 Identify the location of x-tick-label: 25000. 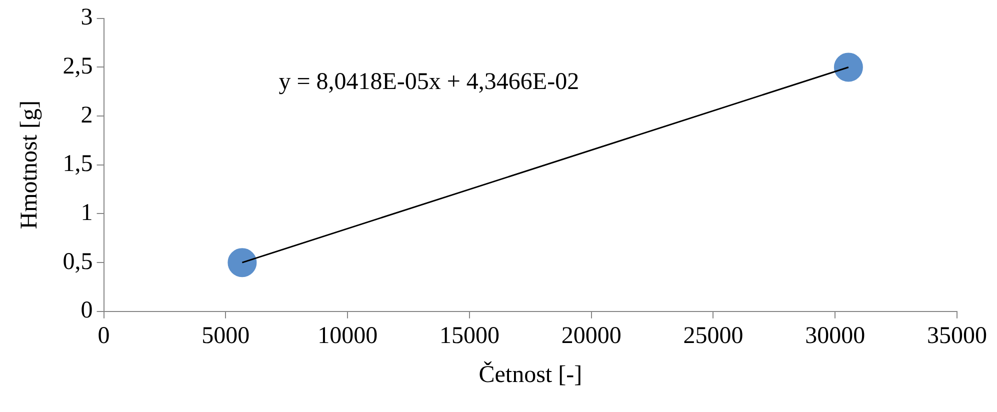
(713, 336).